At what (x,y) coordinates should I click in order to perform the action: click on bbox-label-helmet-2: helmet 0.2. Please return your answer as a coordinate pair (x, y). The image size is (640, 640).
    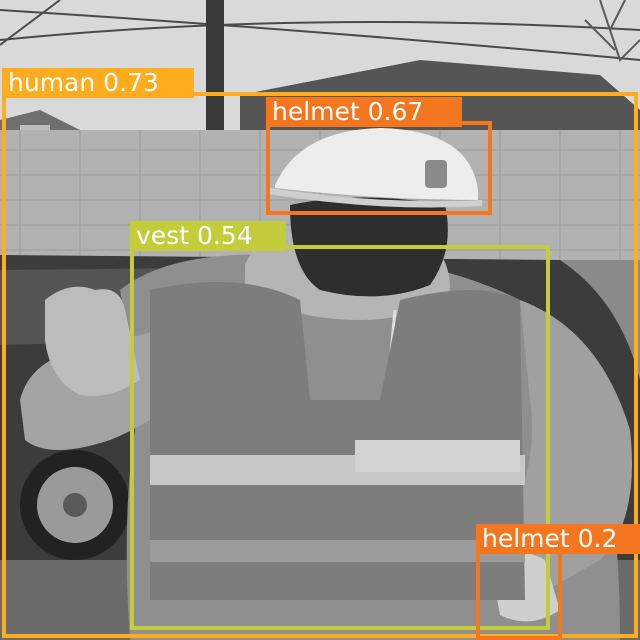
    Looking at the image, I should click on (558, 539).